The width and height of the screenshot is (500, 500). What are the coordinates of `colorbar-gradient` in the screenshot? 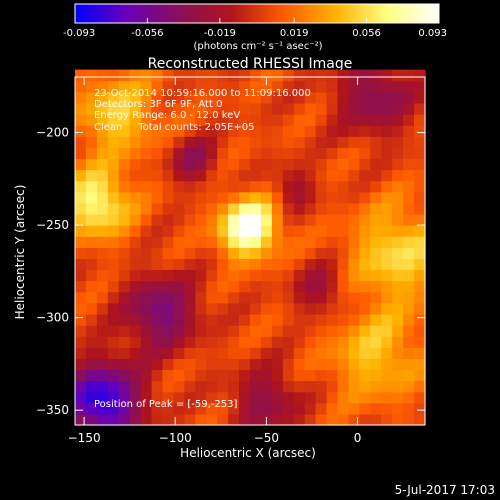 It's located at (257, 13).